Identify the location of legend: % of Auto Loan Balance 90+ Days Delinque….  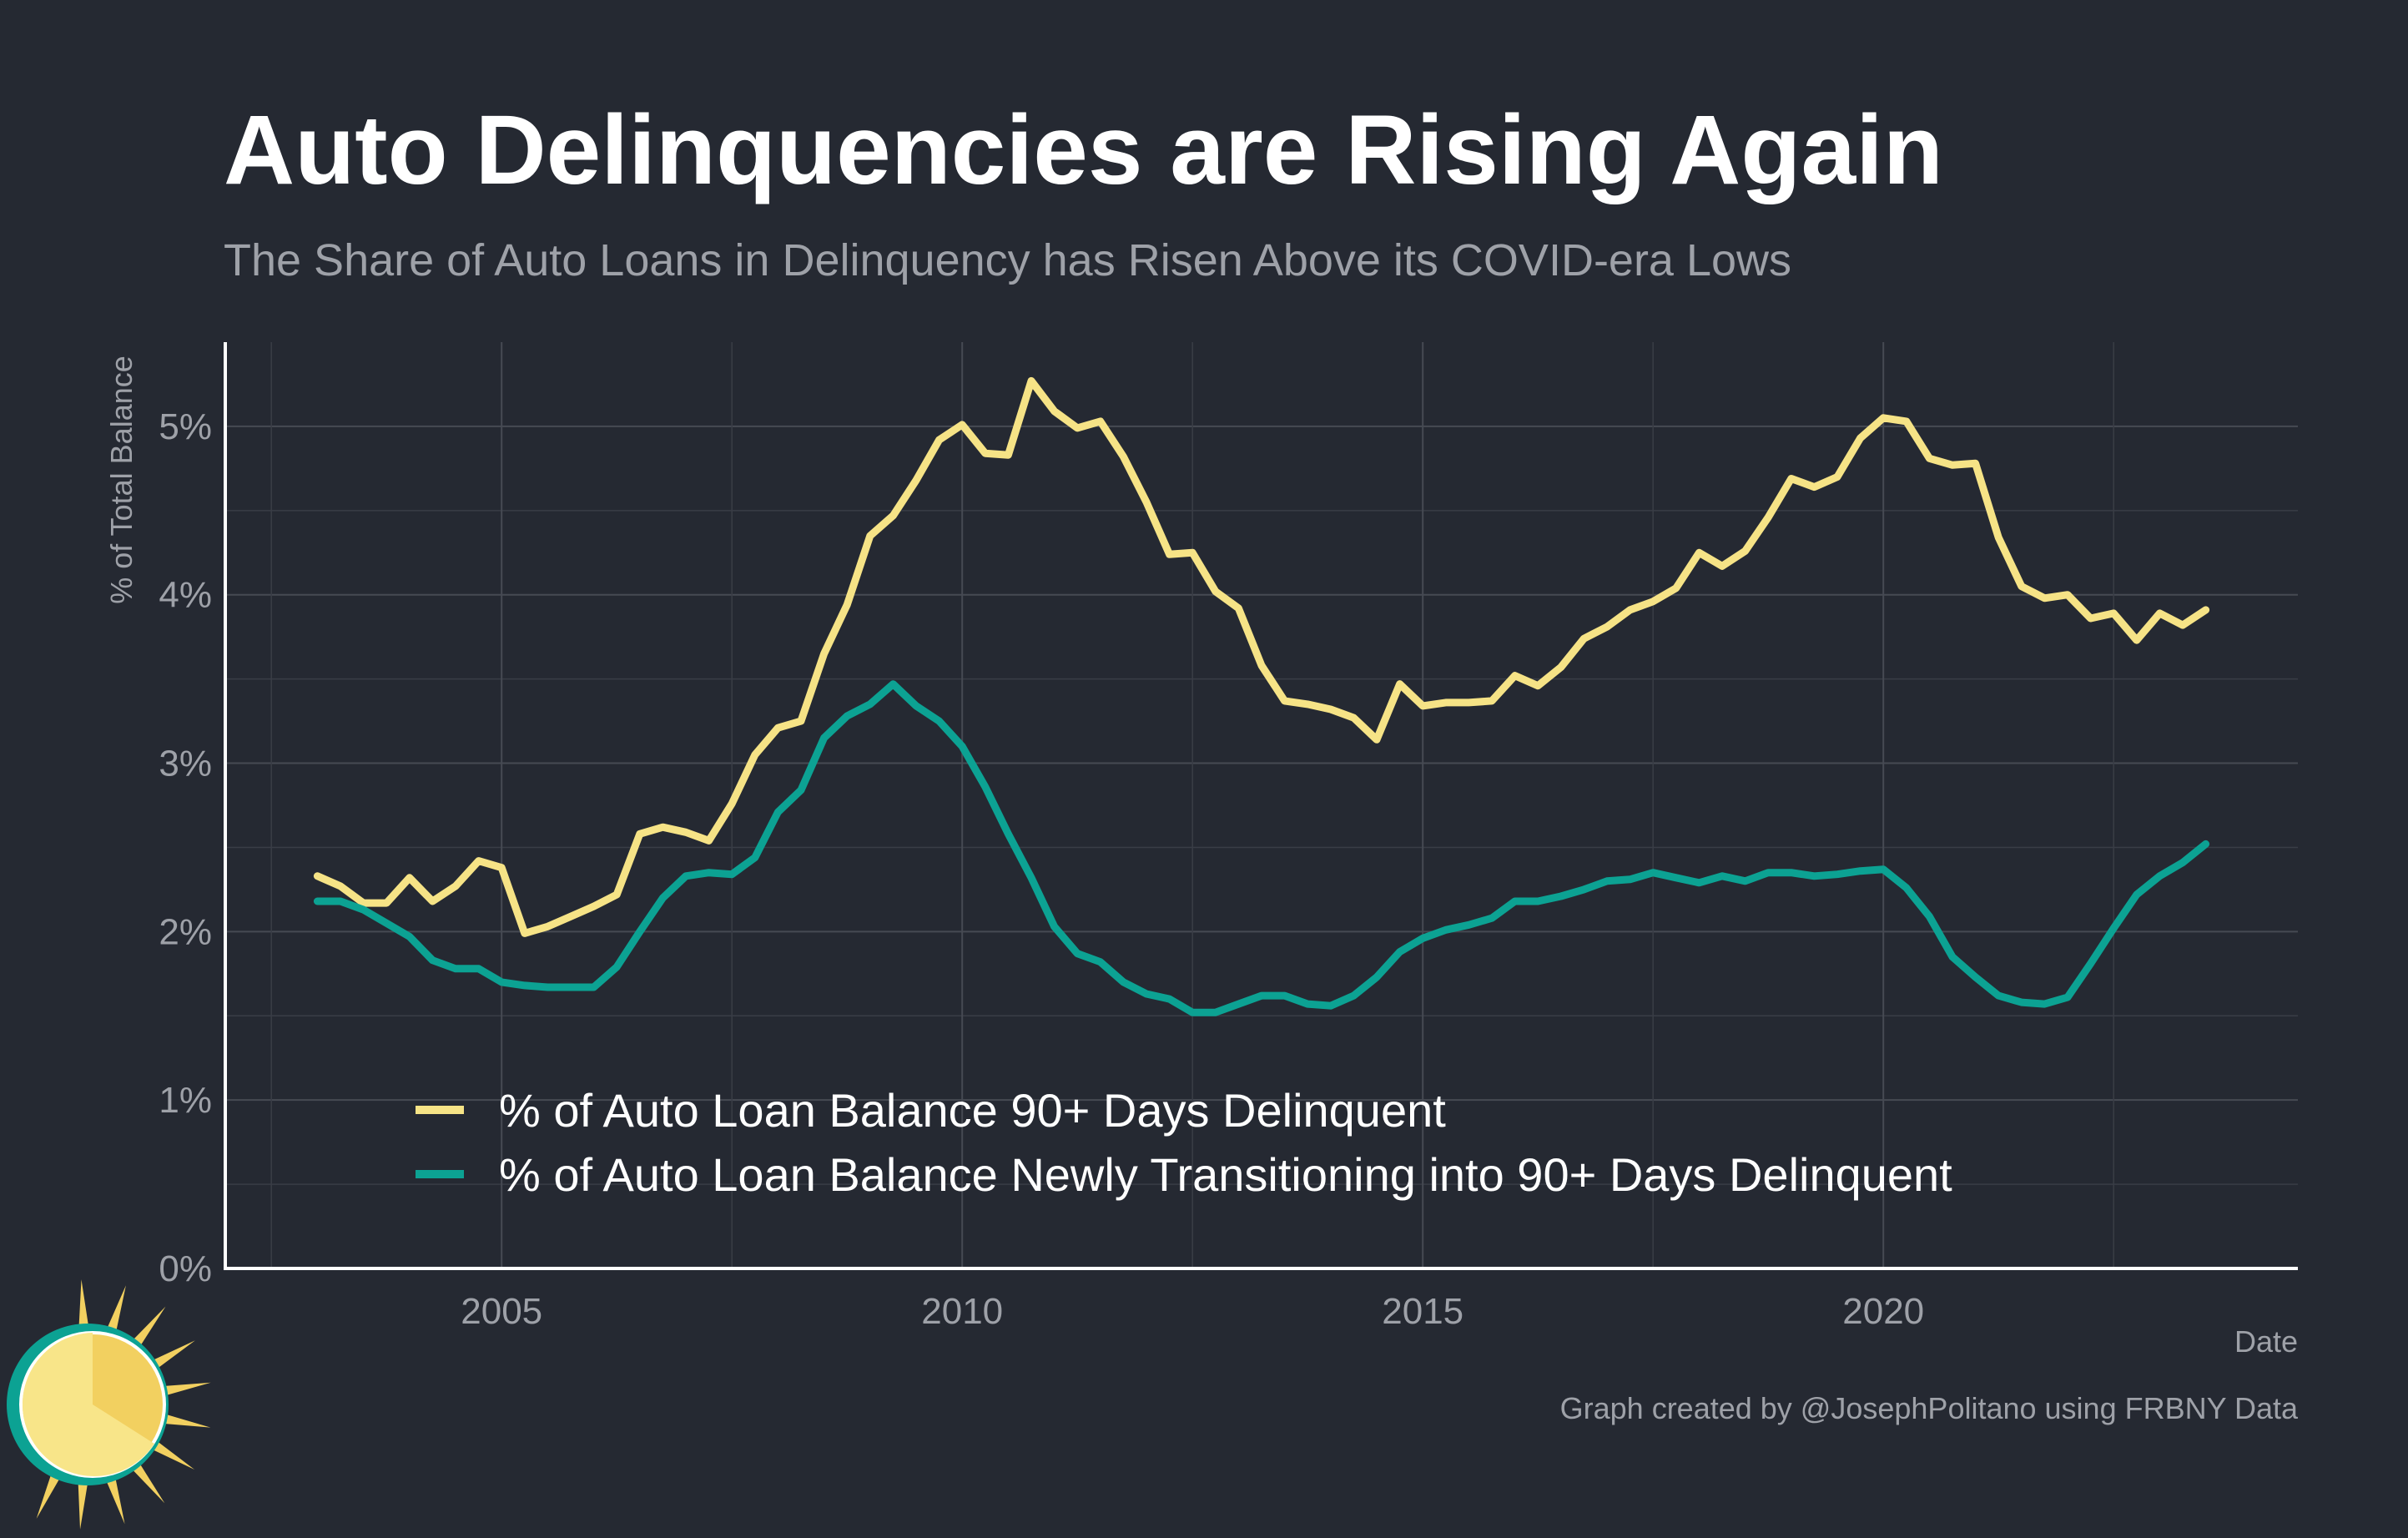
(1184, 1142).